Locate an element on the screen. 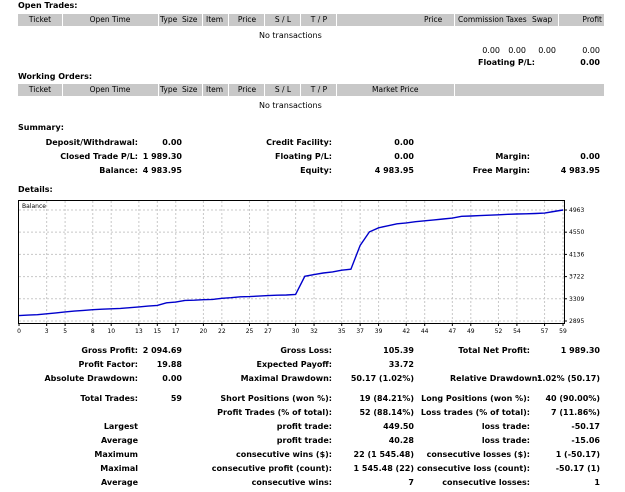 Image resolution: width=625 pixels, height=492 pixels. credit-value: 0.00 is located at coordinates (404, 142).